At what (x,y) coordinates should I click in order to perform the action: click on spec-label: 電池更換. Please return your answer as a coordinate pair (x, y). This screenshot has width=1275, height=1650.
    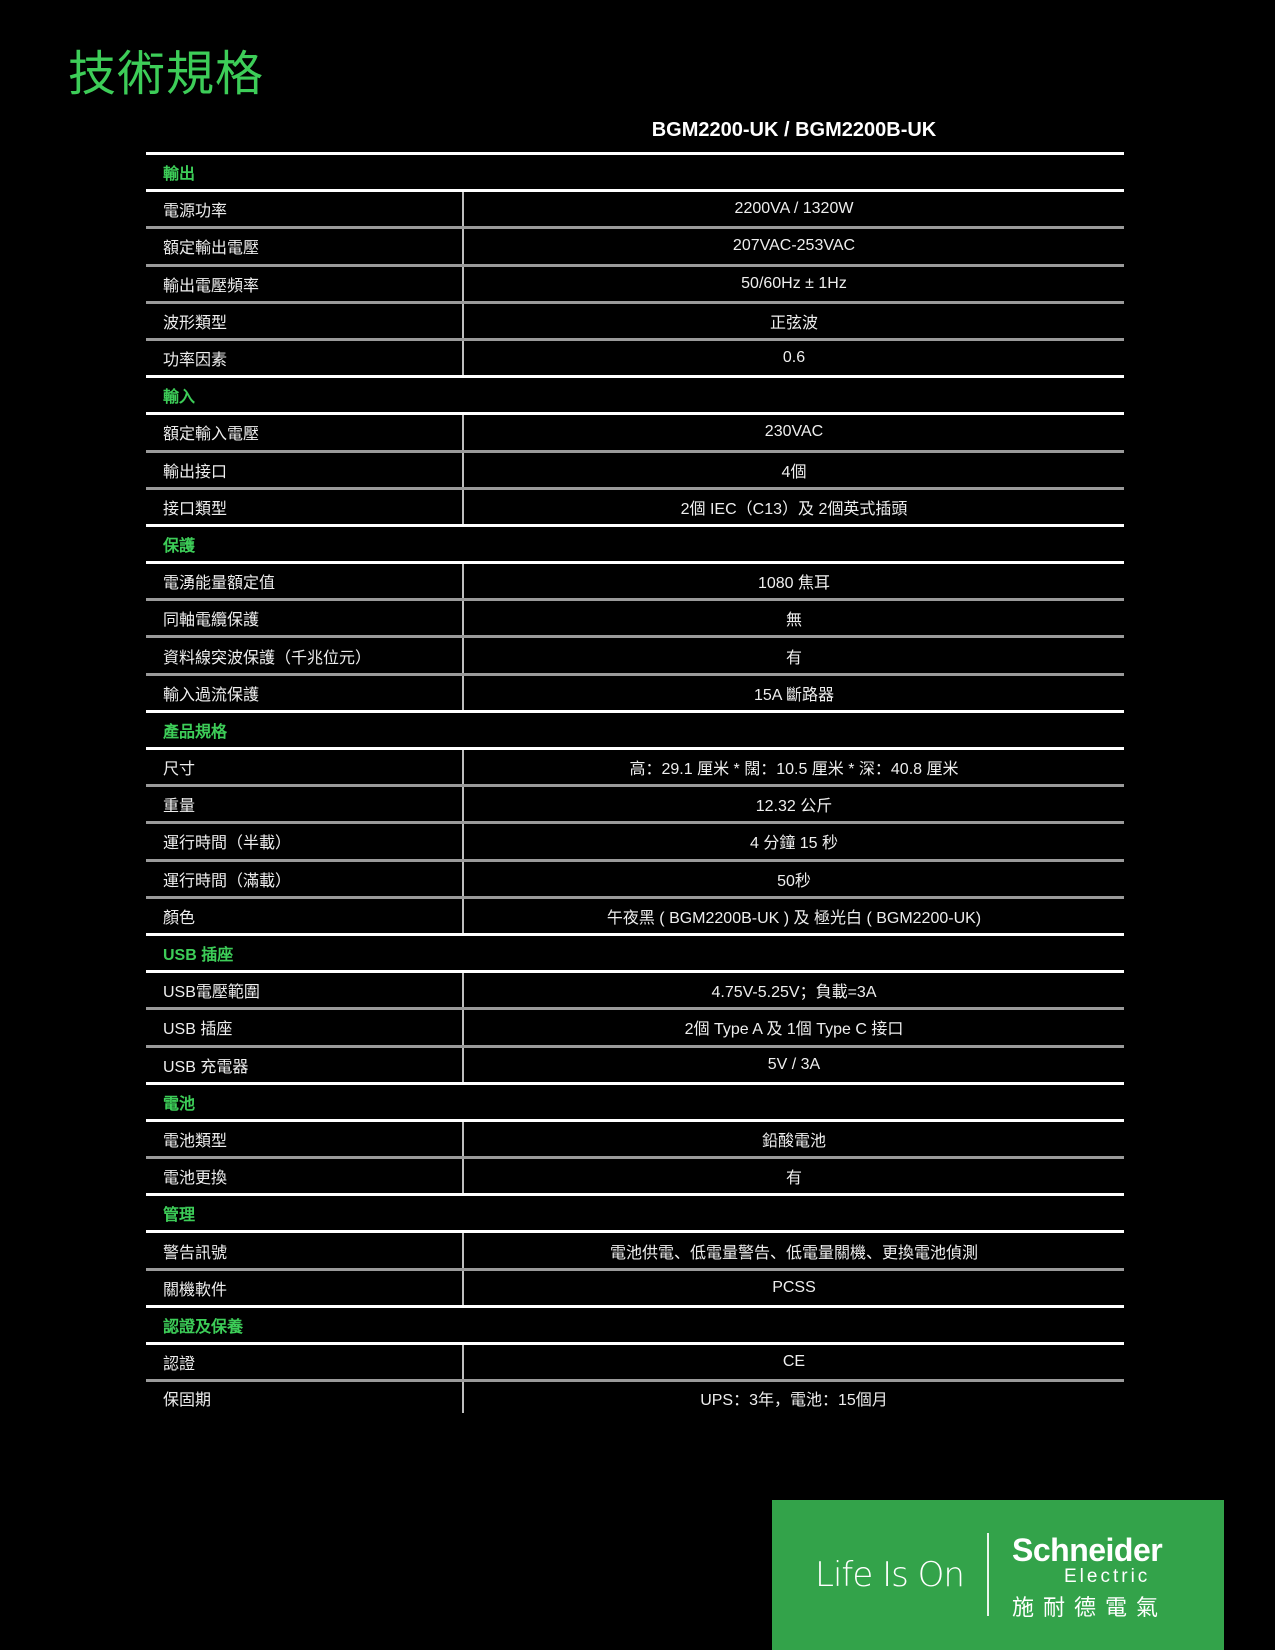
    Looking at the image, I should click on (305, 1176).